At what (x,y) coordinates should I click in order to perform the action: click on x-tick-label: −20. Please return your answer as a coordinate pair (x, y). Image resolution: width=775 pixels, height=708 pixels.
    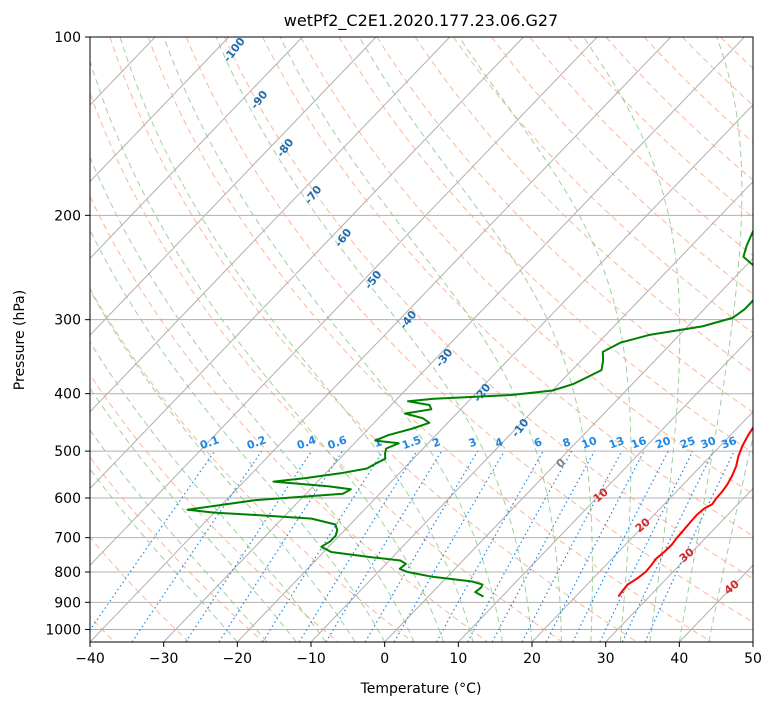
    Looking at the image, I should click on (238, 659).